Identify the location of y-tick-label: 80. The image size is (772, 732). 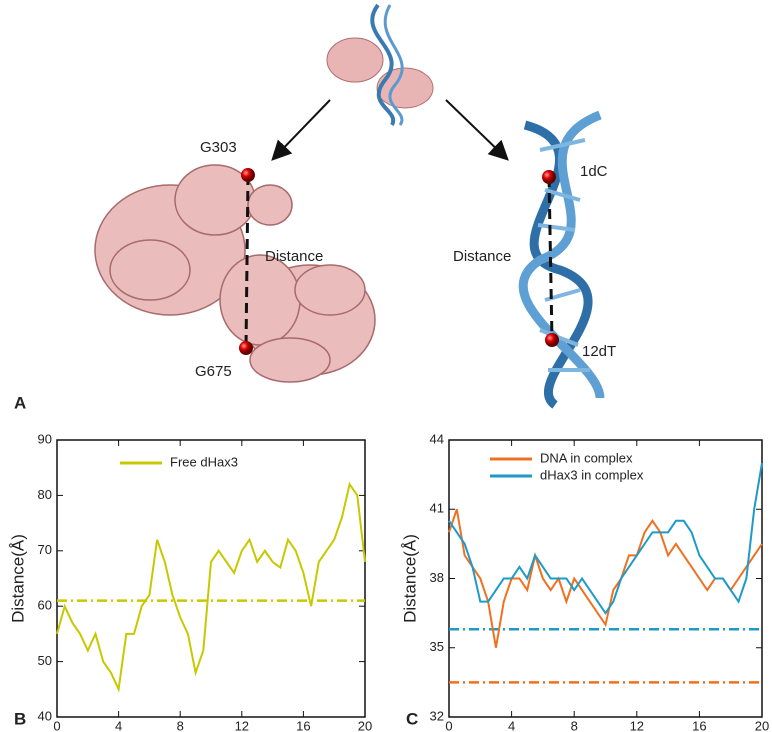
(45, 494).